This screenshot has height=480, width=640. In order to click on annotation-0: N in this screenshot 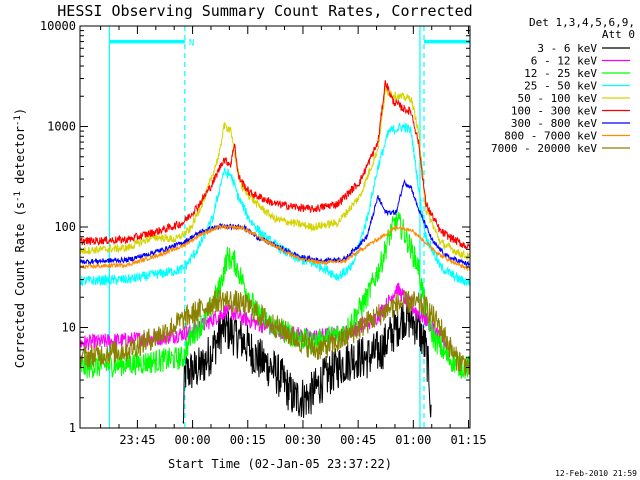, I will do `click(191, 44)`.